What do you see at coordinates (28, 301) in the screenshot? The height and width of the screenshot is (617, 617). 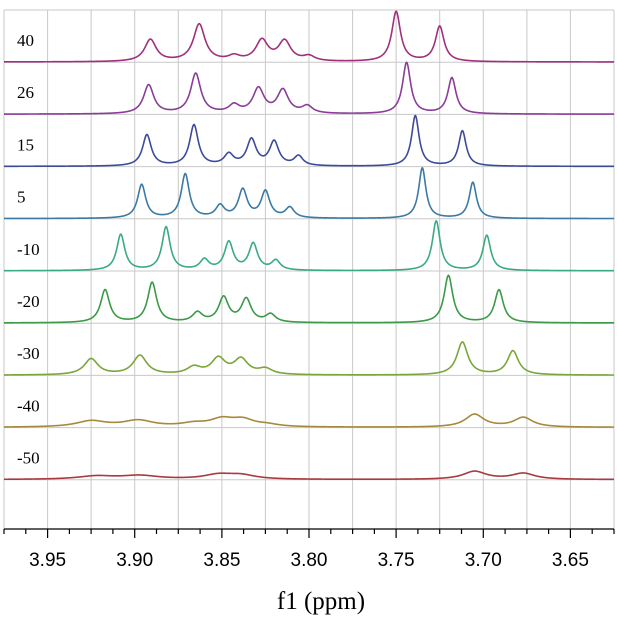 I see `temperature-label: -20` at bounding box center [28, 301].